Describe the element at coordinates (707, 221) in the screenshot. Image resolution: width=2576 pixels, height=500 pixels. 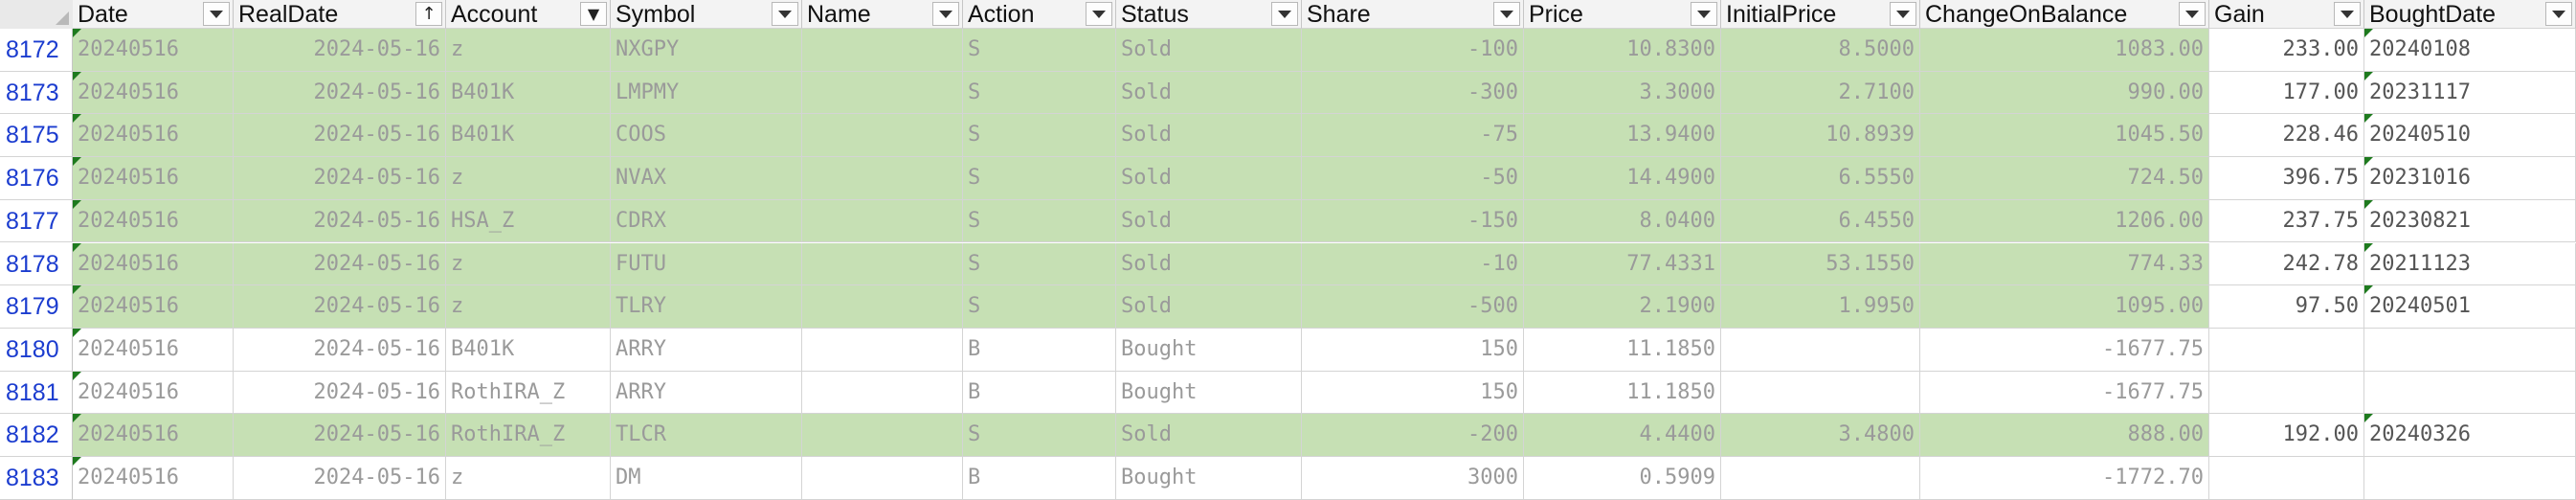
I see `cell-symbol: CDRX` at that location.